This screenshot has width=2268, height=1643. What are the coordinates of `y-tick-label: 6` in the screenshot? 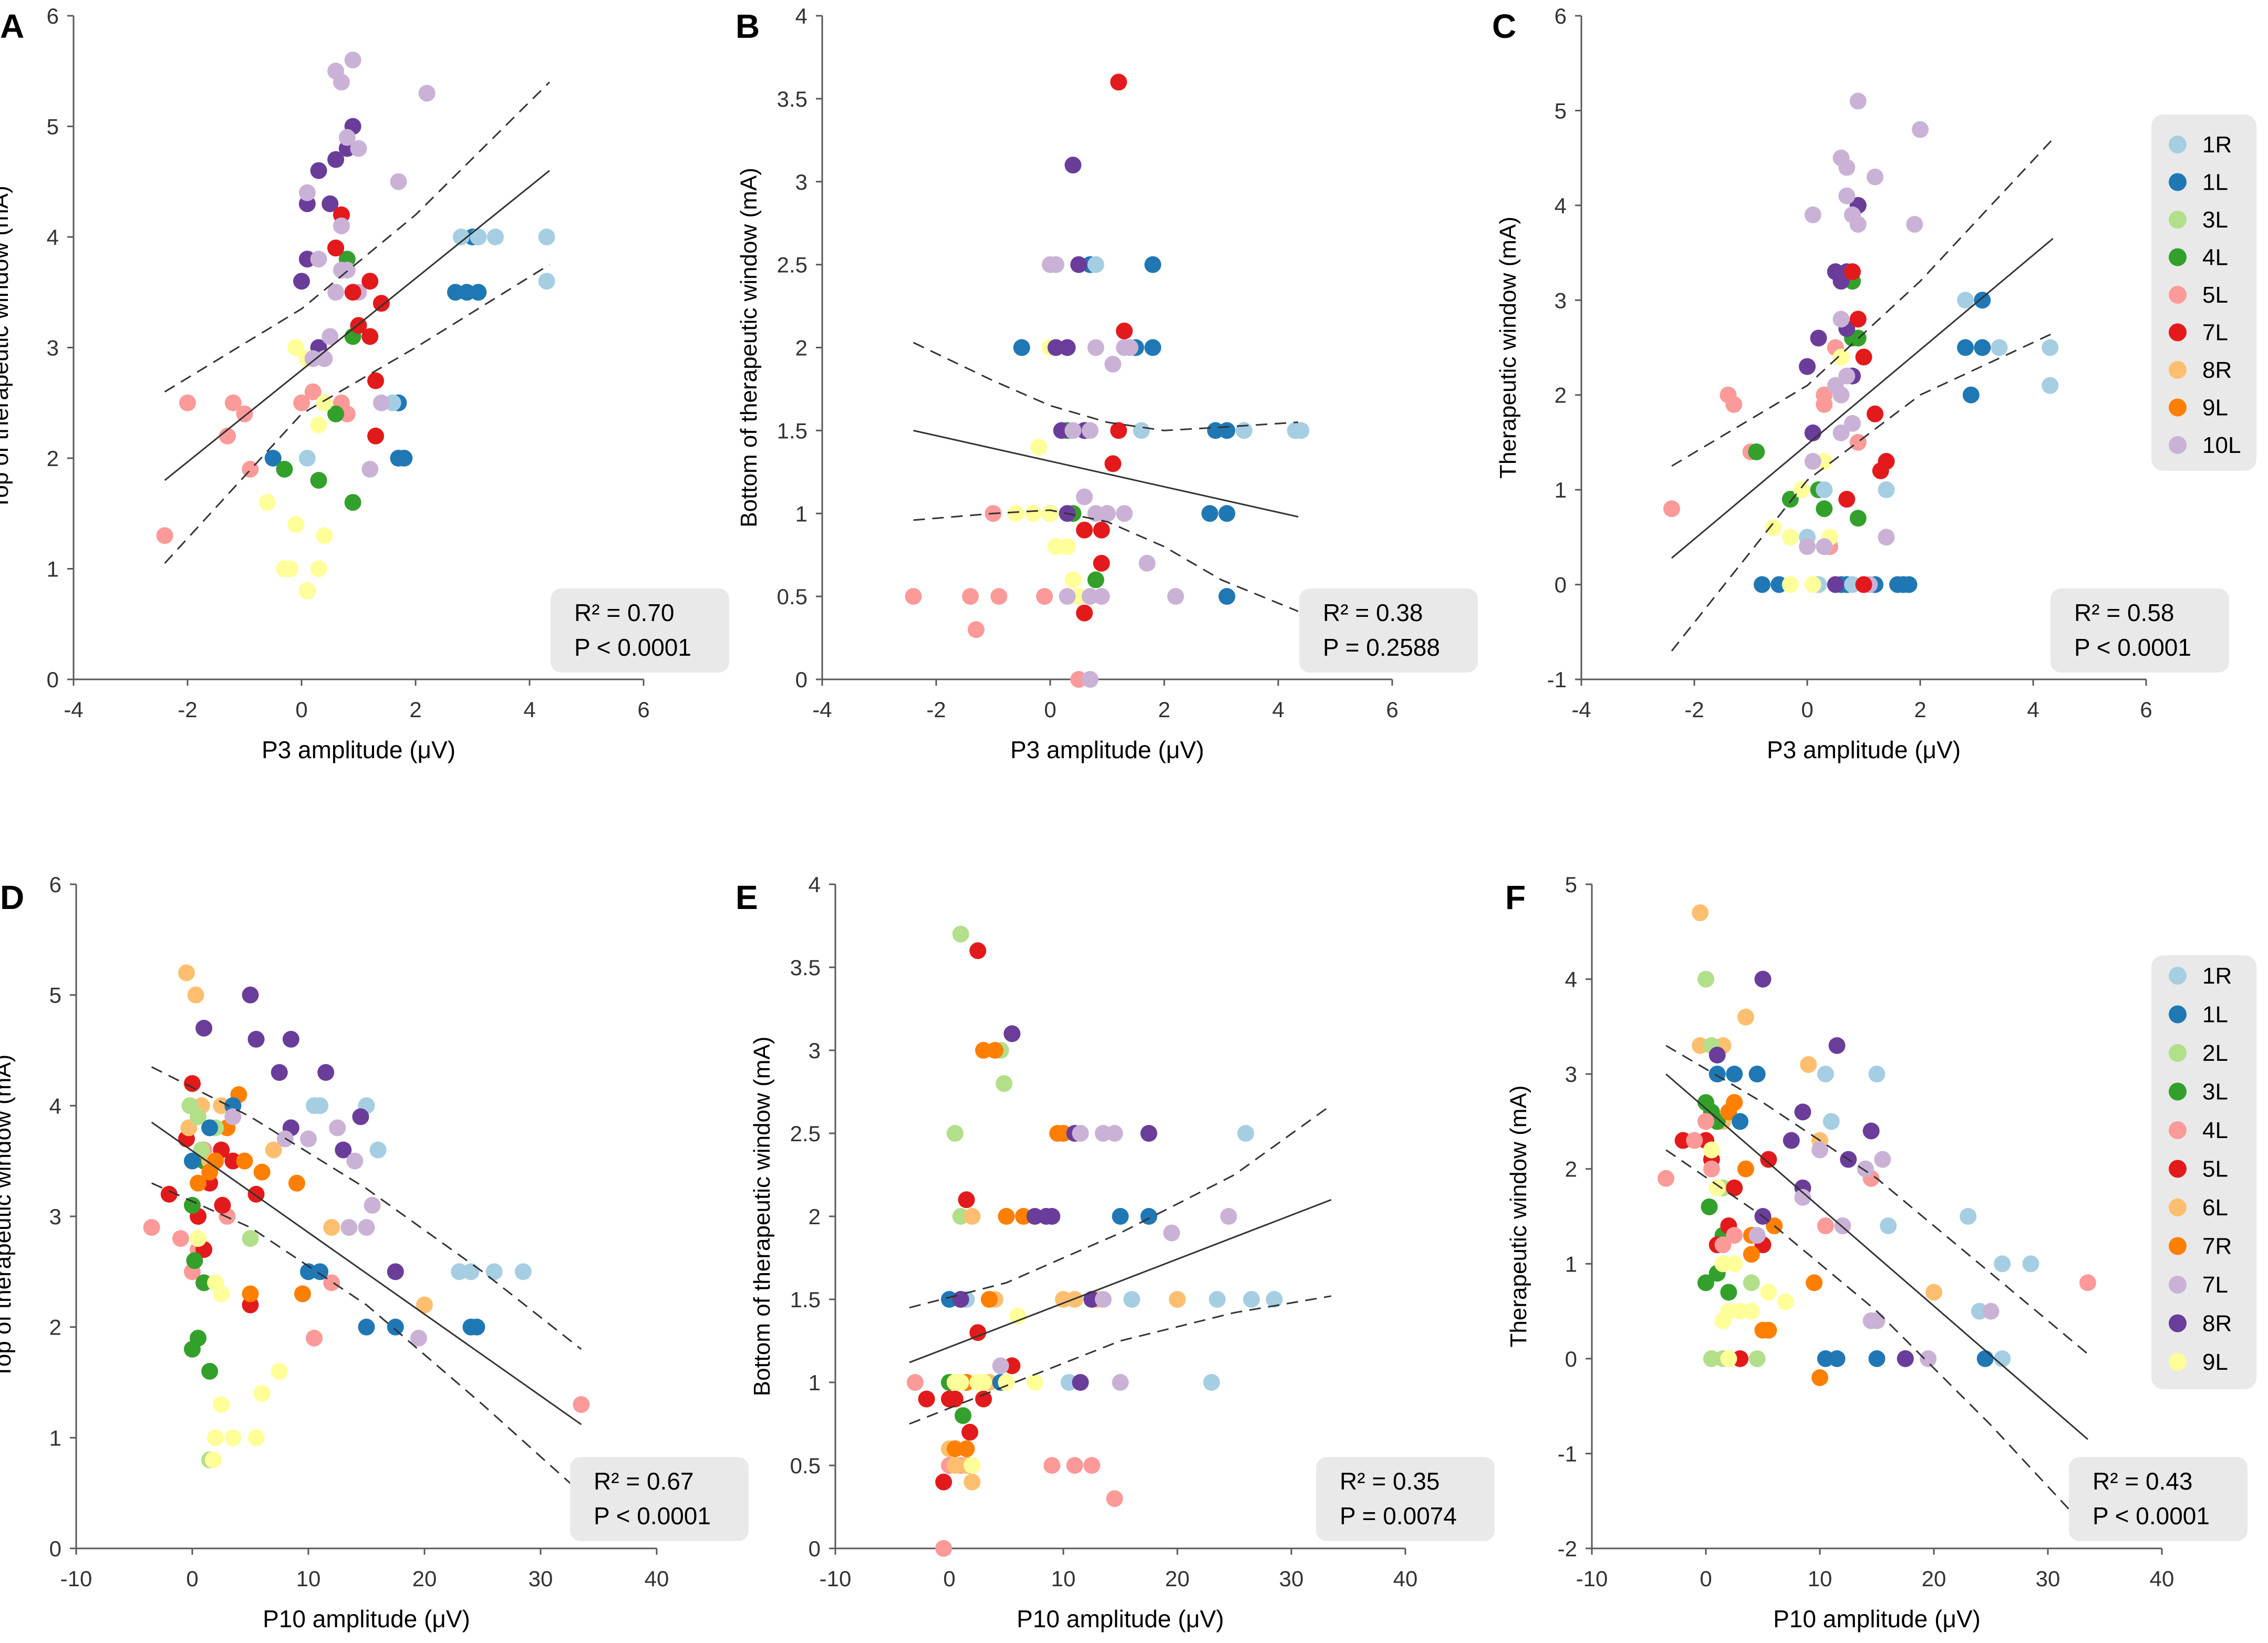 It's located at (1561, 16).